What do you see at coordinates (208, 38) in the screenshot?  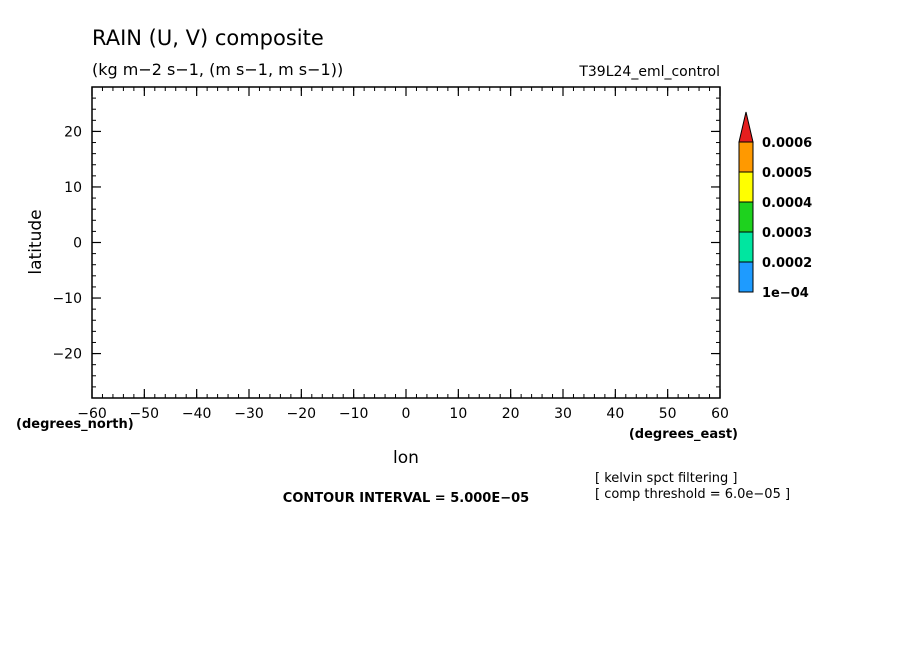 I see `chart-title: RAIN (U, V) composite` at bounding box center [208, 38].